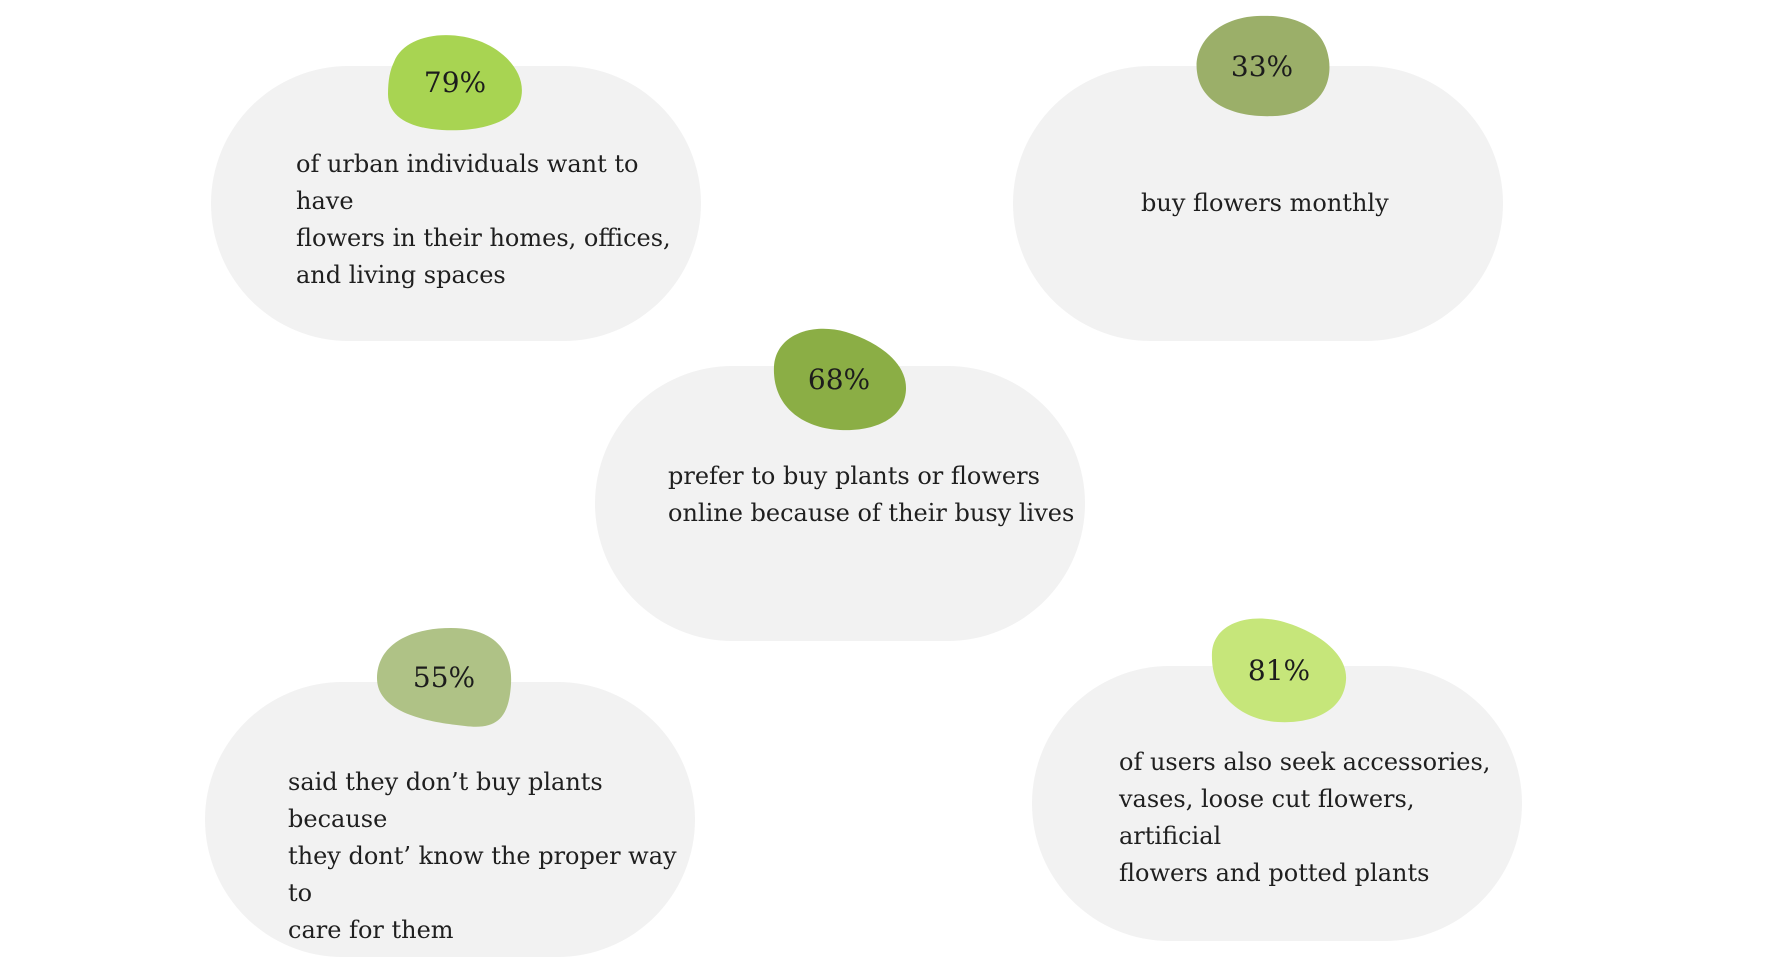 The height and width of the screenshot is (973, 1777). I want to click on stat-percent: 79%, so click(455, 82).